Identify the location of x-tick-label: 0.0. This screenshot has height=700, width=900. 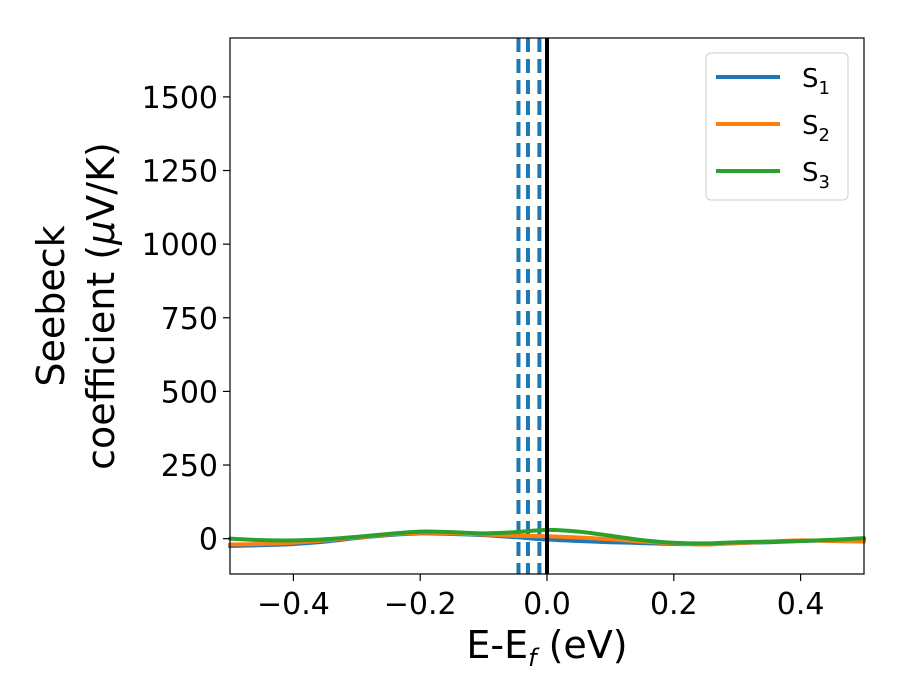
(547, 604).